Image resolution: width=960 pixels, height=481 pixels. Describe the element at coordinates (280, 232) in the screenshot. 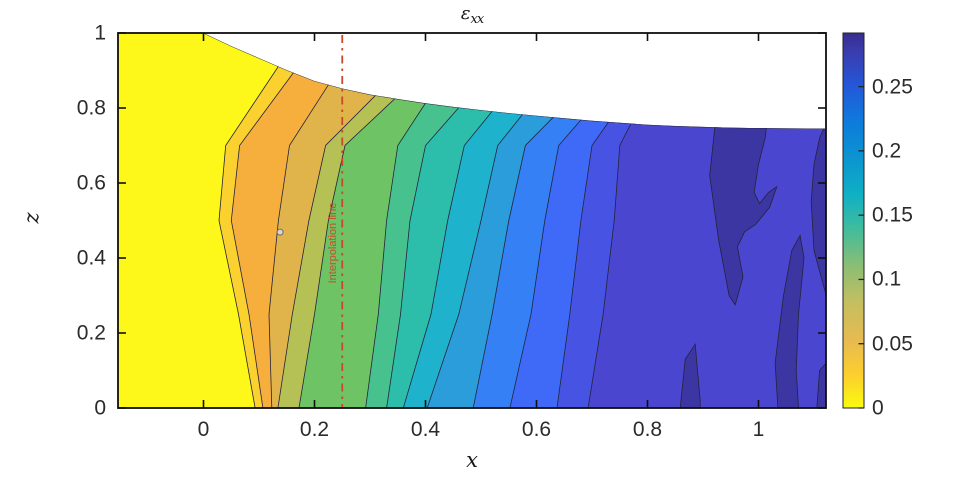

I see `point-marker` at that location.